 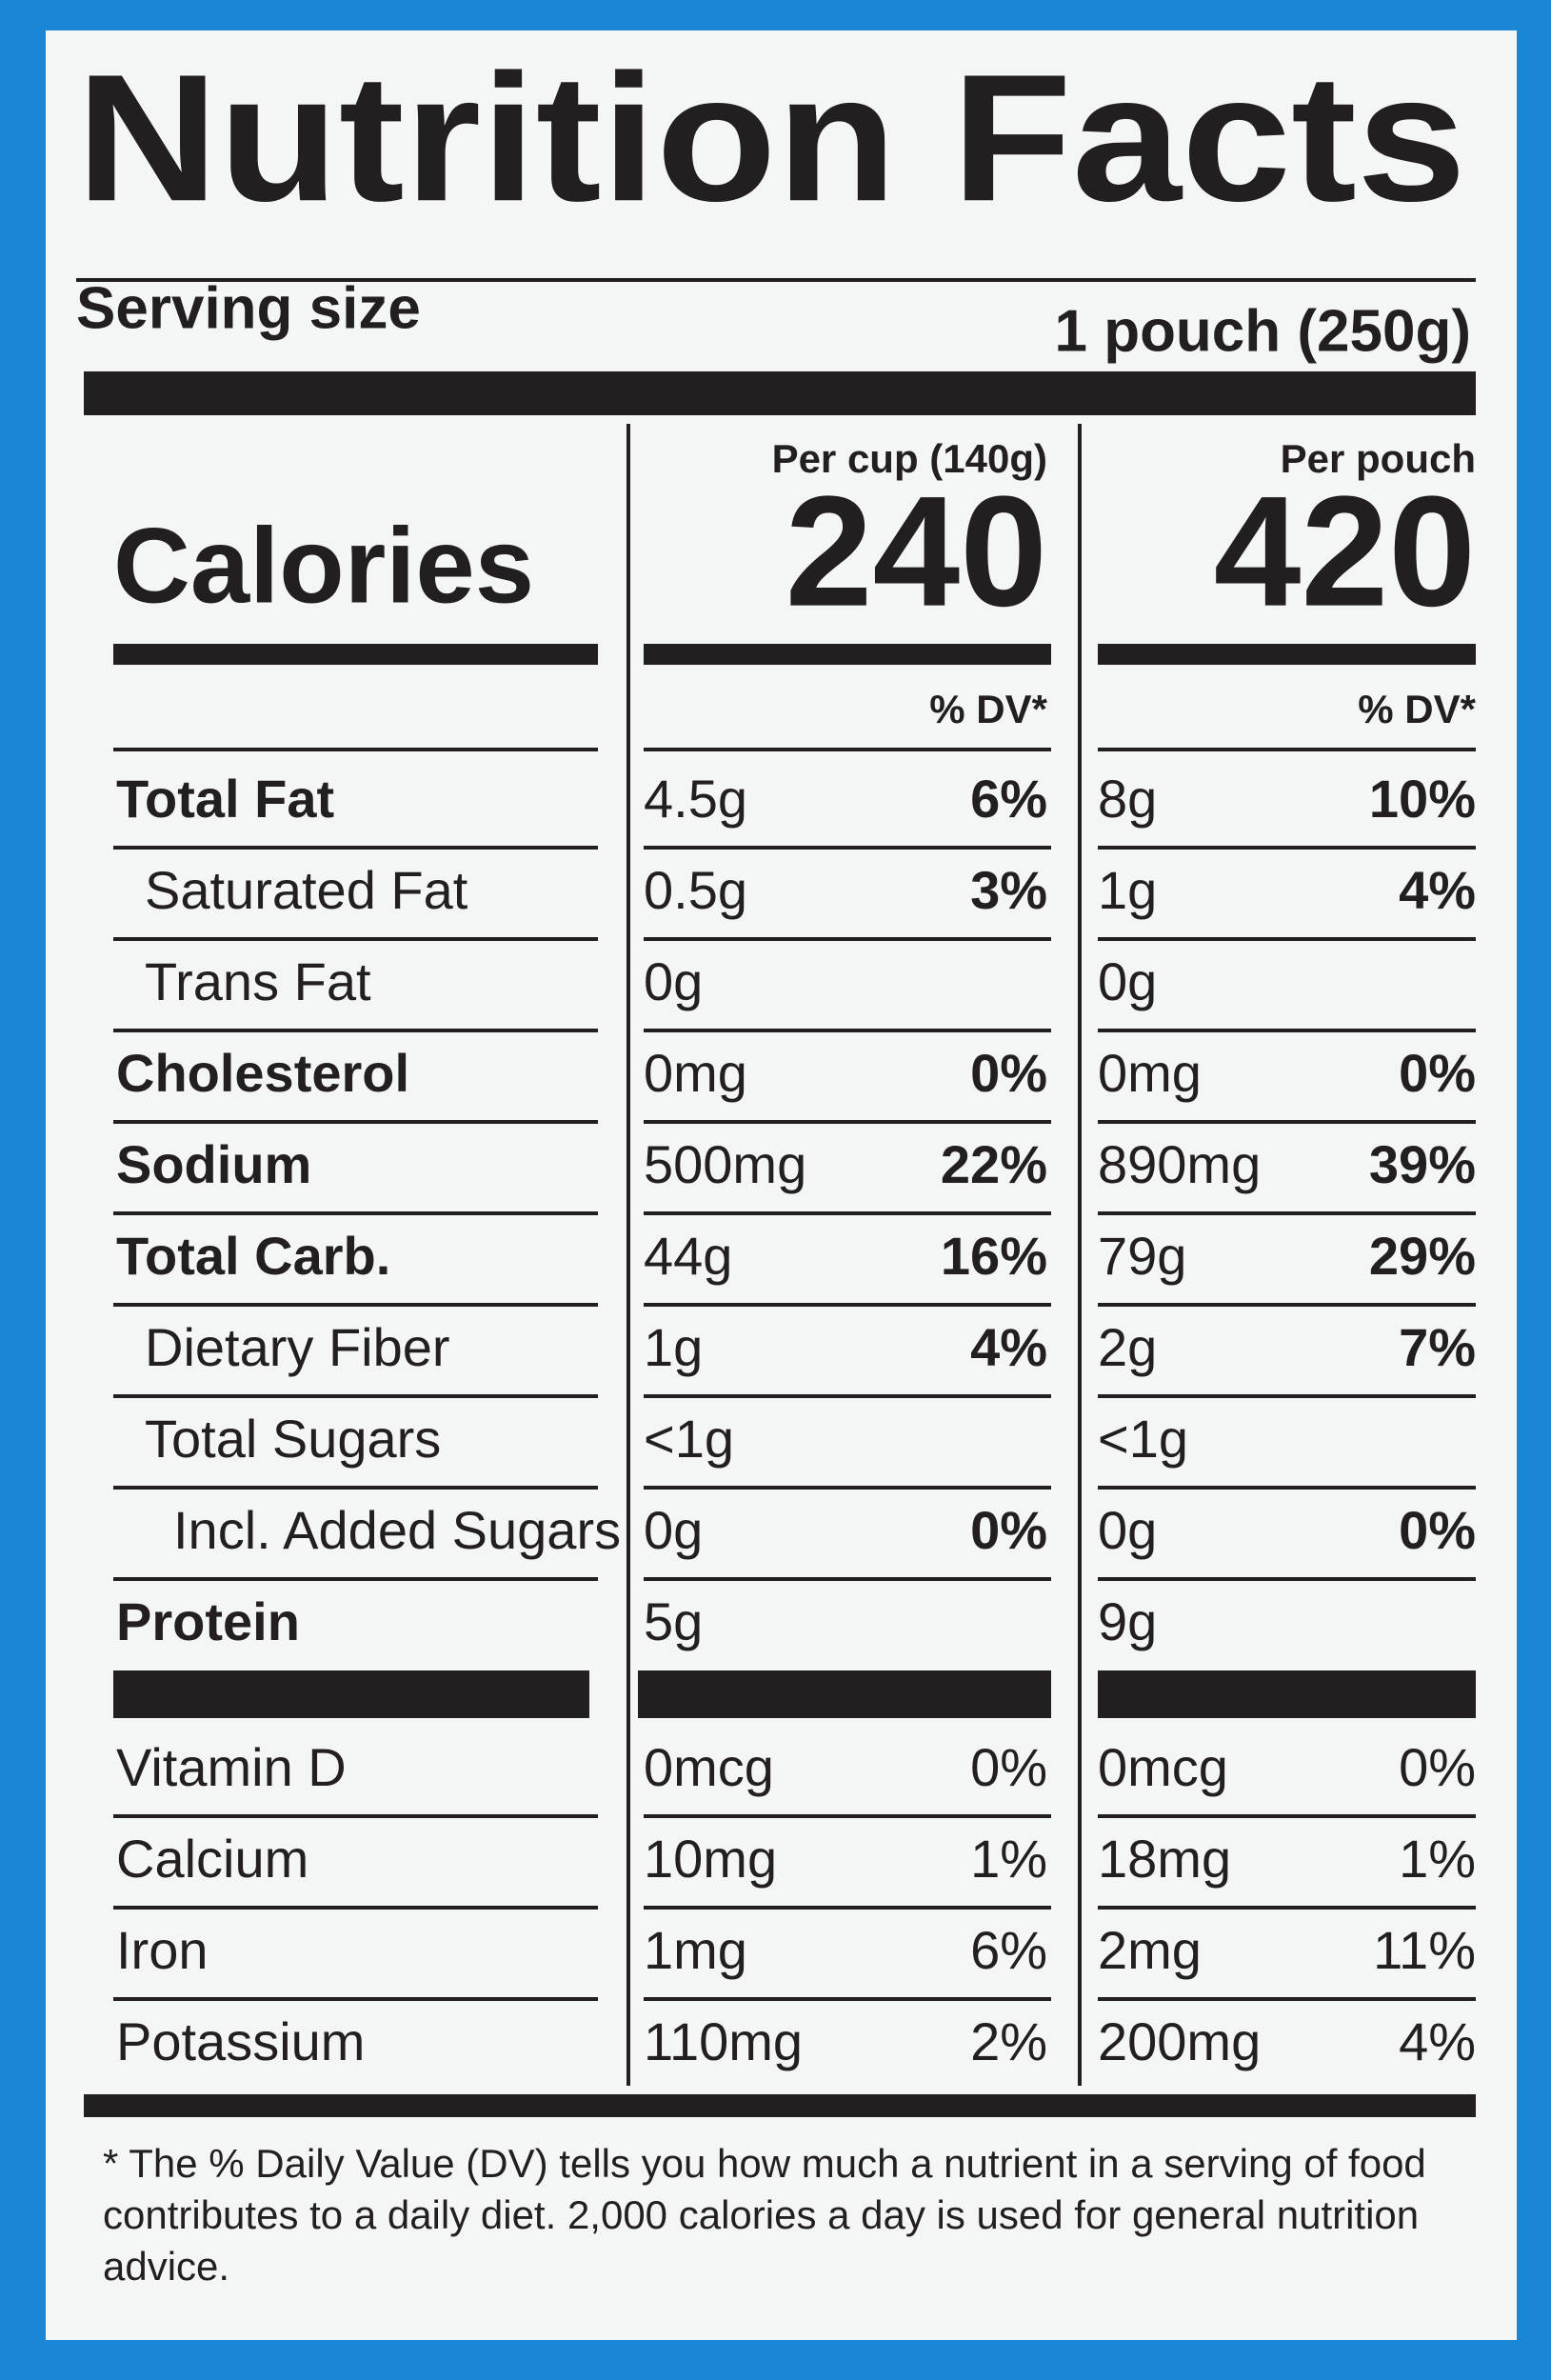 What do you see at coordinates (674, 1621) in the screenshot?
I see `amount: 5g` at bounding box center [674, 1621].